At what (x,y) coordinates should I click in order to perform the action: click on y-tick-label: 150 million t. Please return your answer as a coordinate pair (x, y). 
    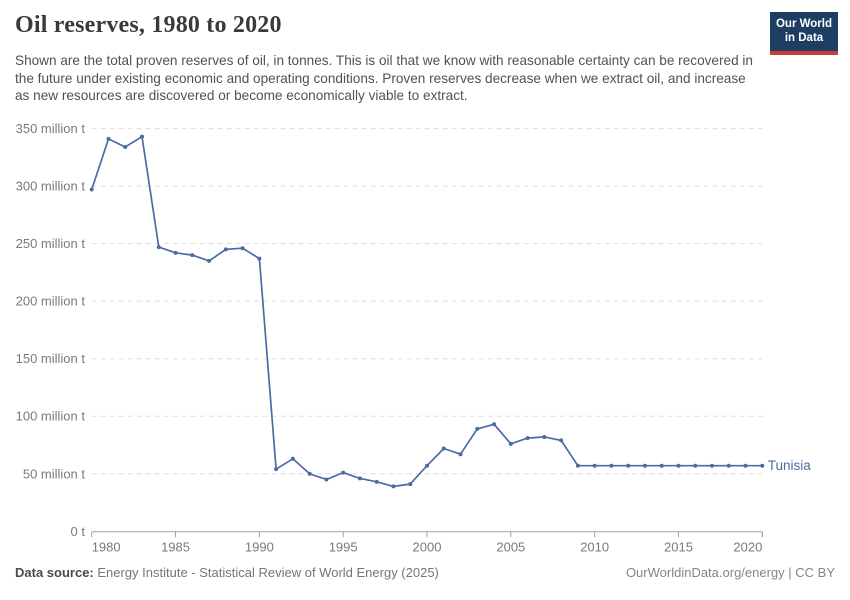
    Looking at the image, I should click on (51, 358).